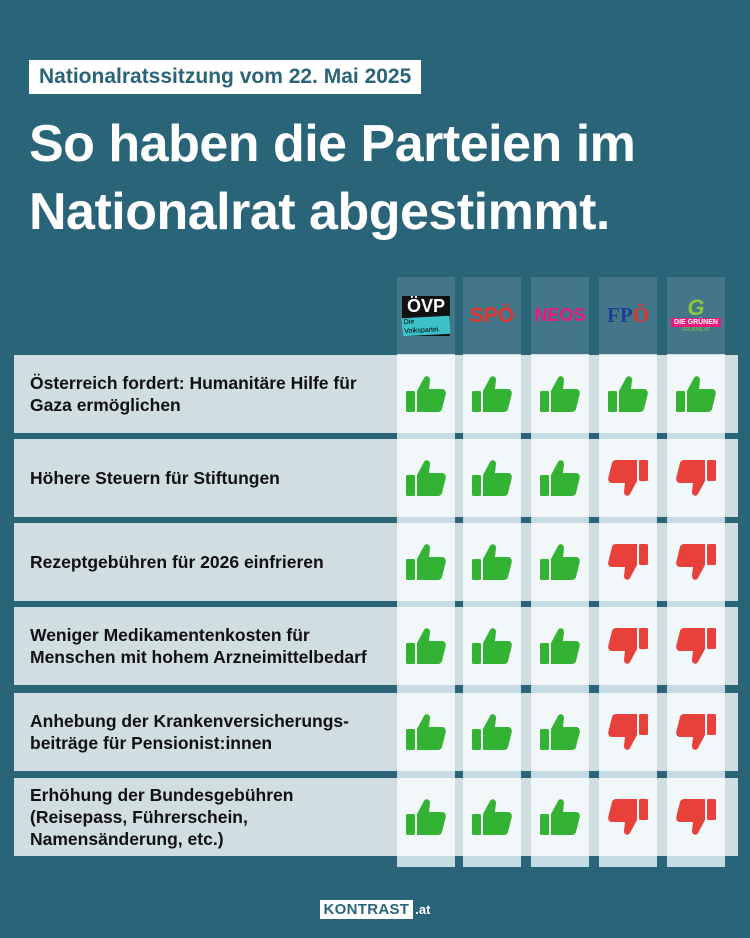 The height and width of the screenshot is (938, 750). Describe the element at coordinates (332, 144) in the screenshot. I see `title-line-1: So haben die Parteien im` at that location.